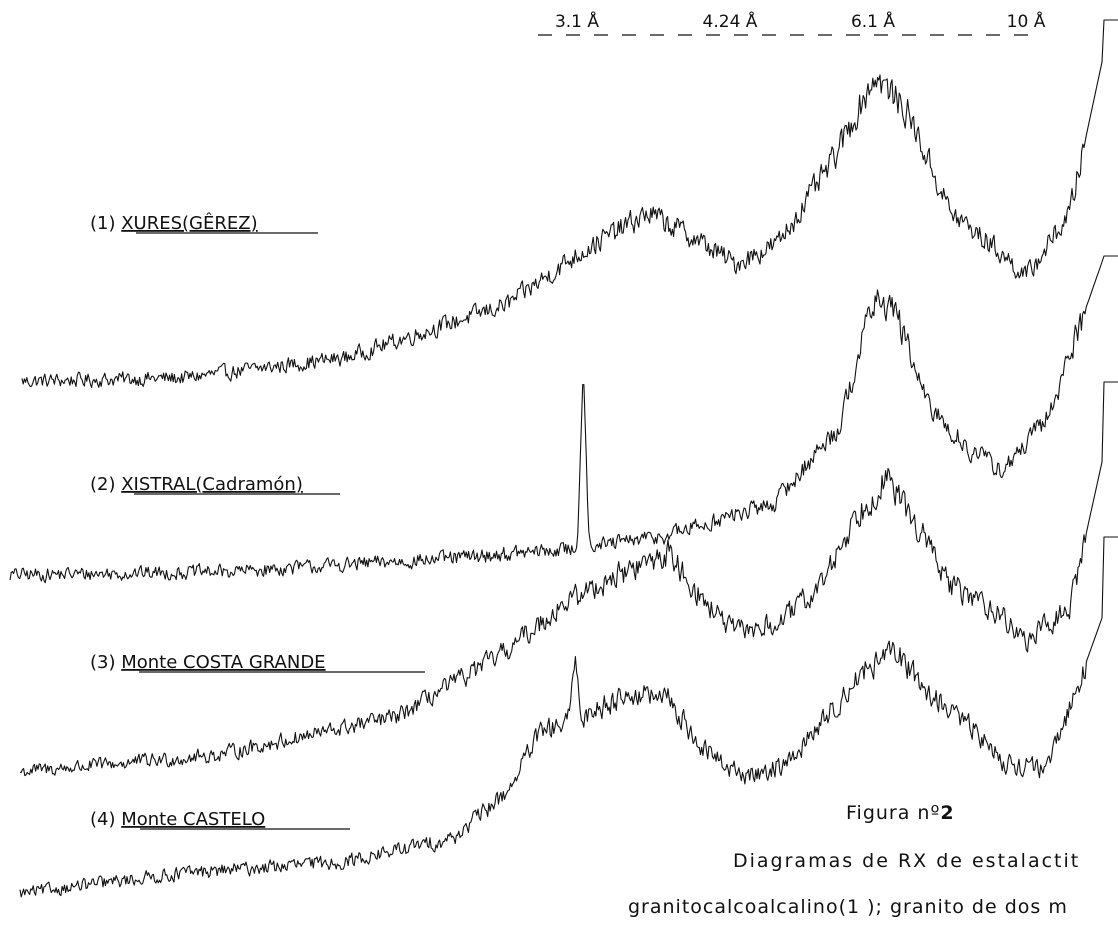 This screenshot has height=925, width=1118. Describe the element at coordinates (792, 23) in the screenshot. I see `d-spacing-markers: 3.1 Å 4.24 Å 6.1 Å 10 Å` at that location.